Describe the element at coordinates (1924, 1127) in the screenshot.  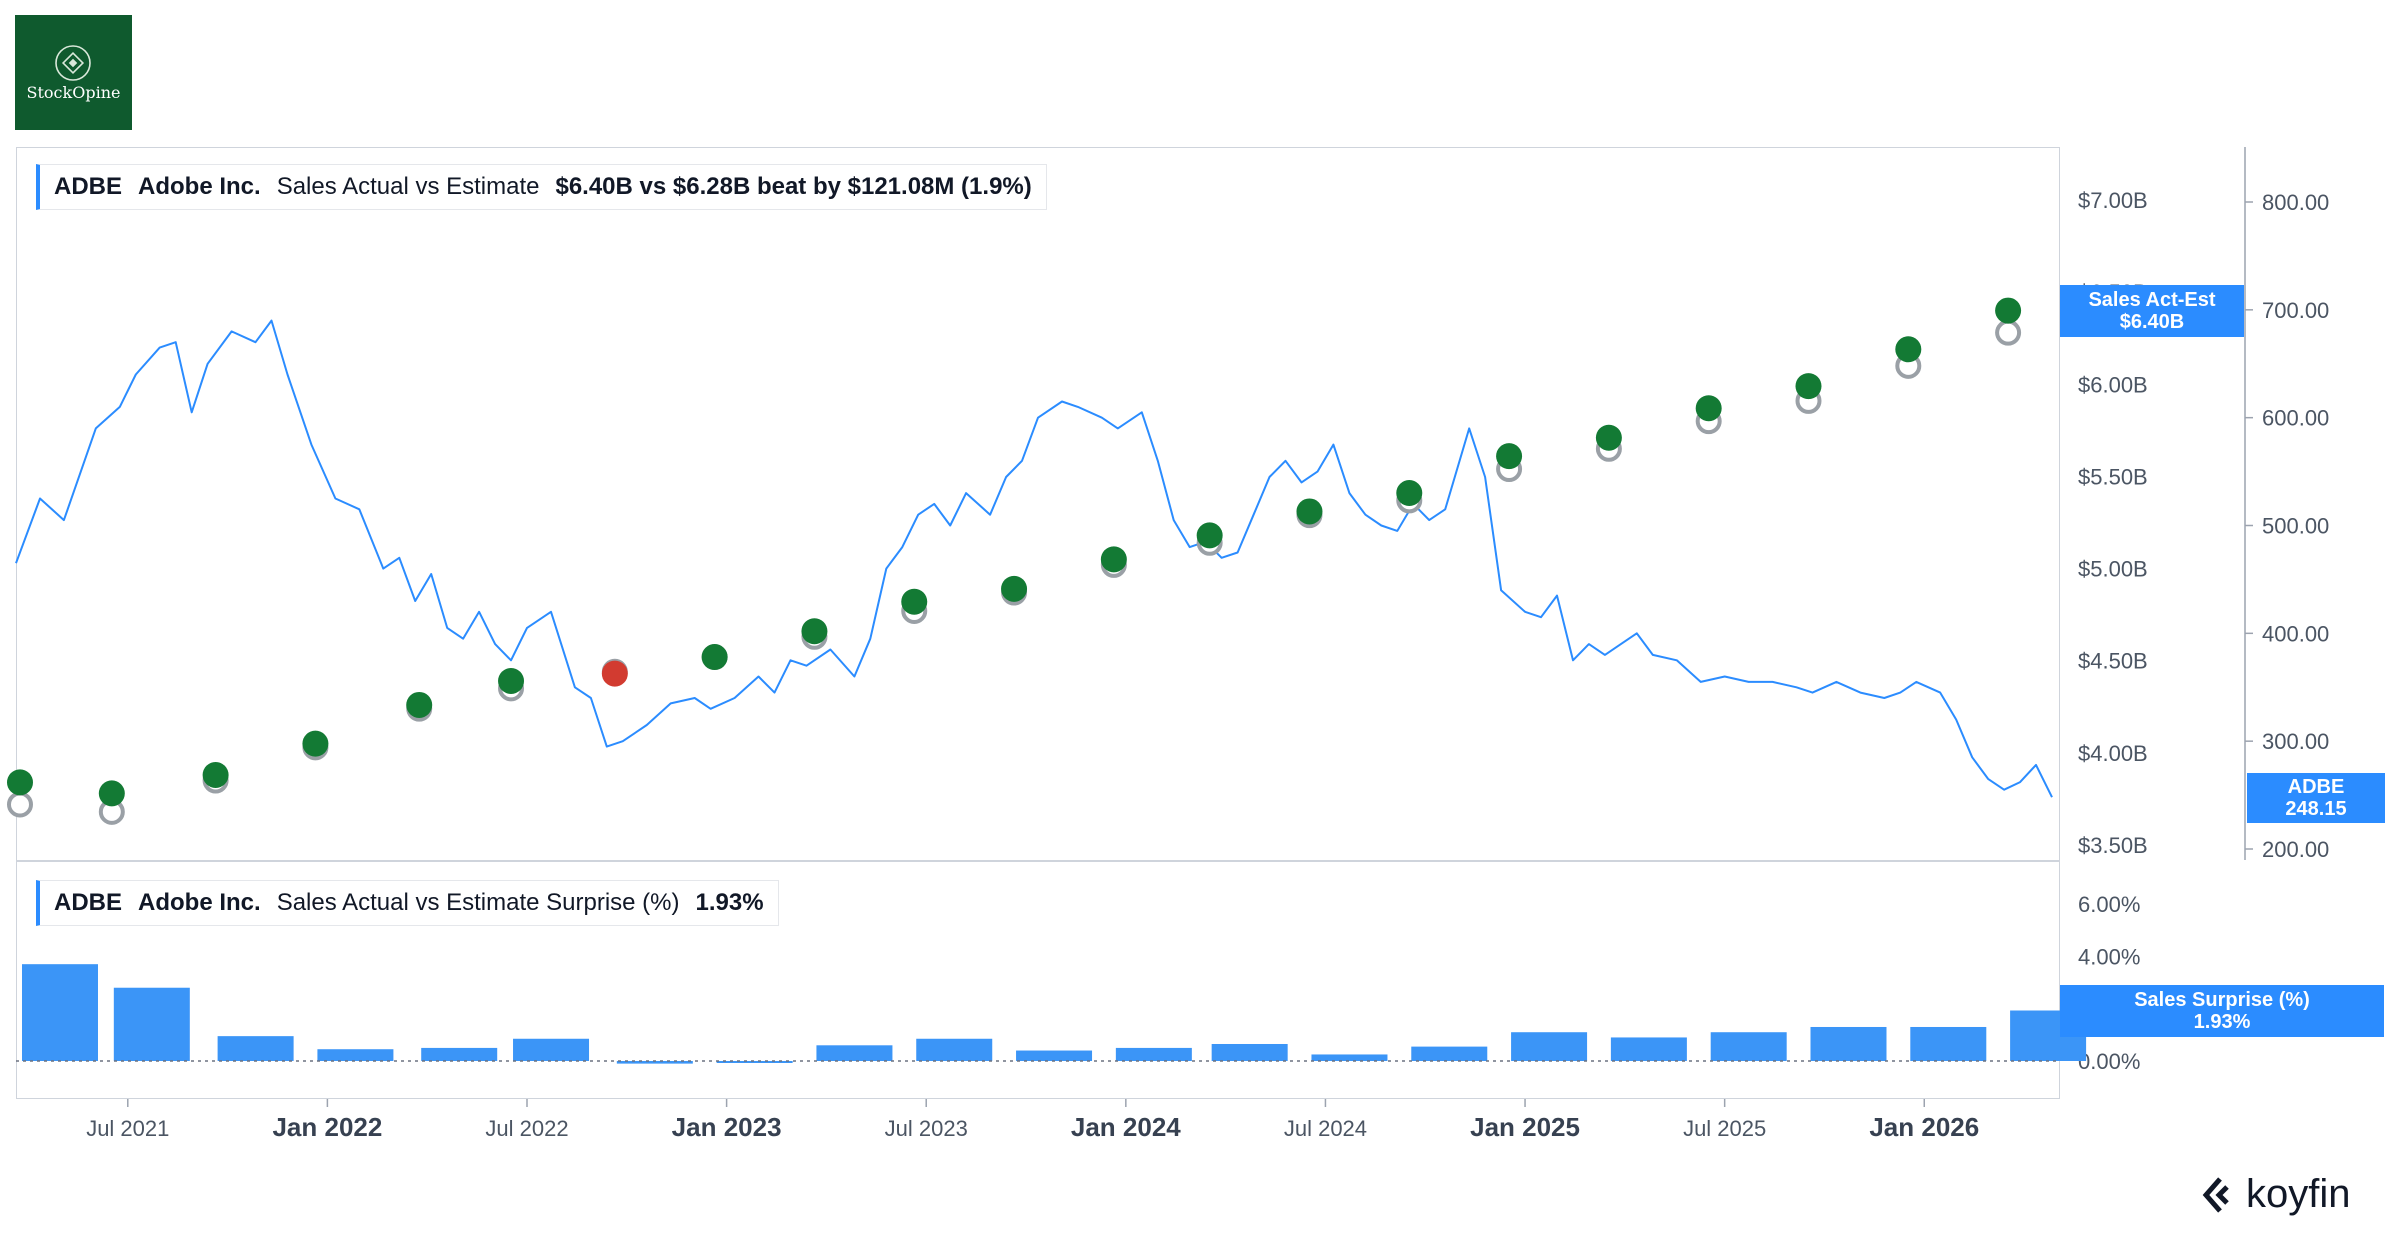
I see `x-axis-tick: Jan 2026` at that location.